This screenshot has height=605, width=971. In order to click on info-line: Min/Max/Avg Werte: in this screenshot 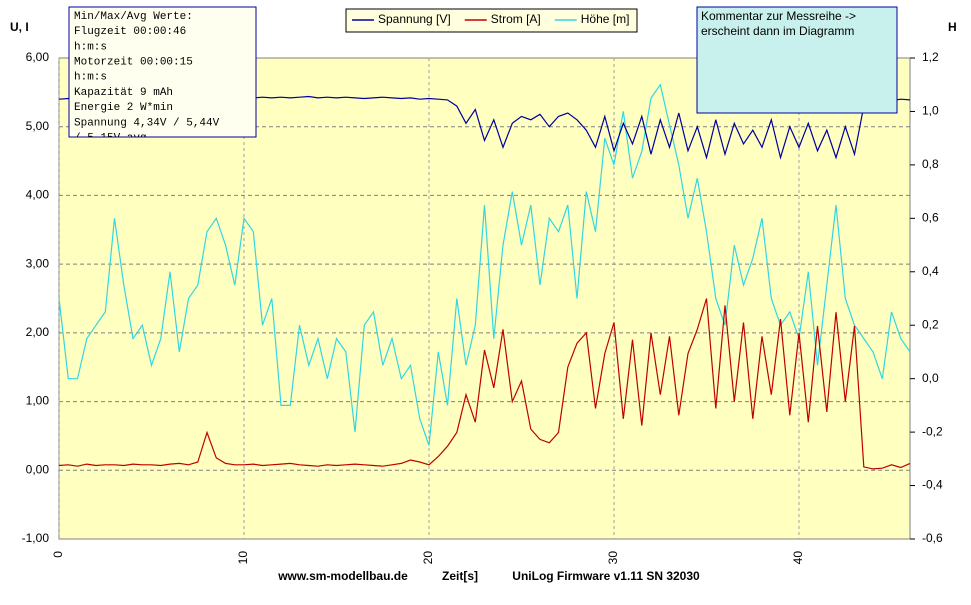, I will do `click(133, 17)`.